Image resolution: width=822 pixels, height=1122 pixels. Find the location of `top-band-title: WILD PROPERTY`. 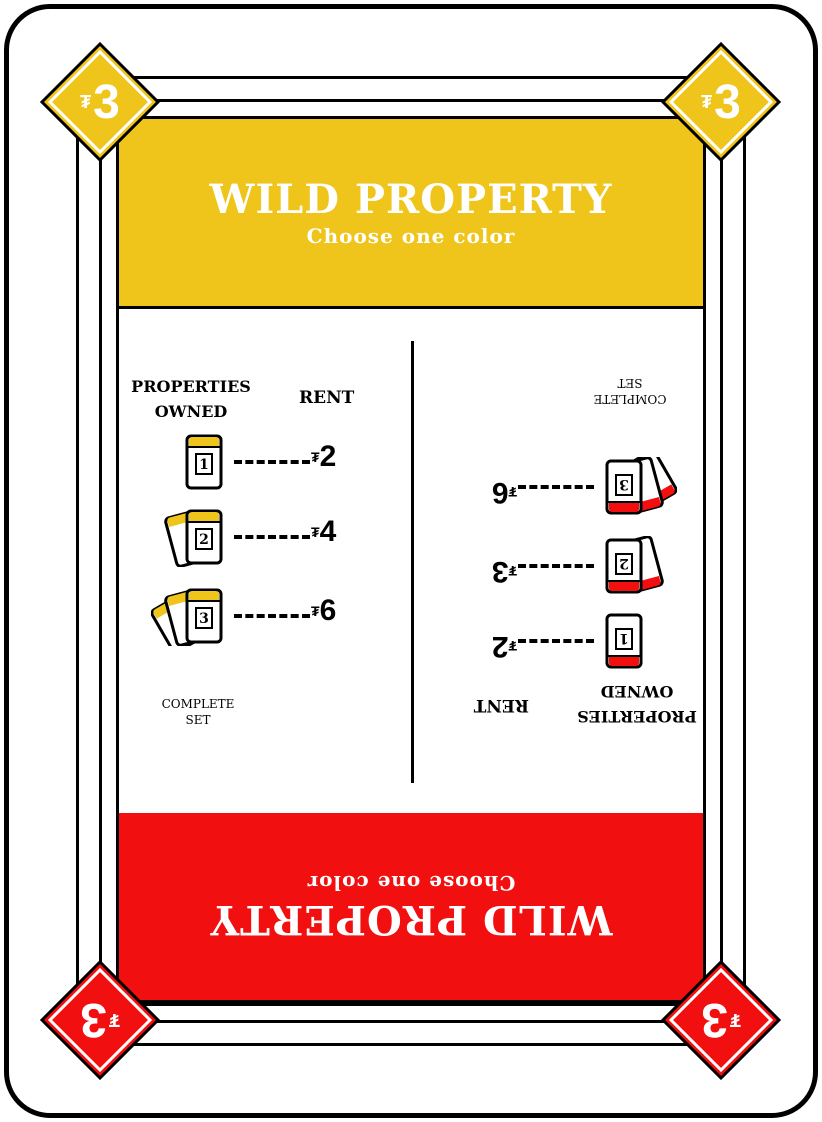

top-band-title: WILD PROPERTY is located at coordinates (411, 199).